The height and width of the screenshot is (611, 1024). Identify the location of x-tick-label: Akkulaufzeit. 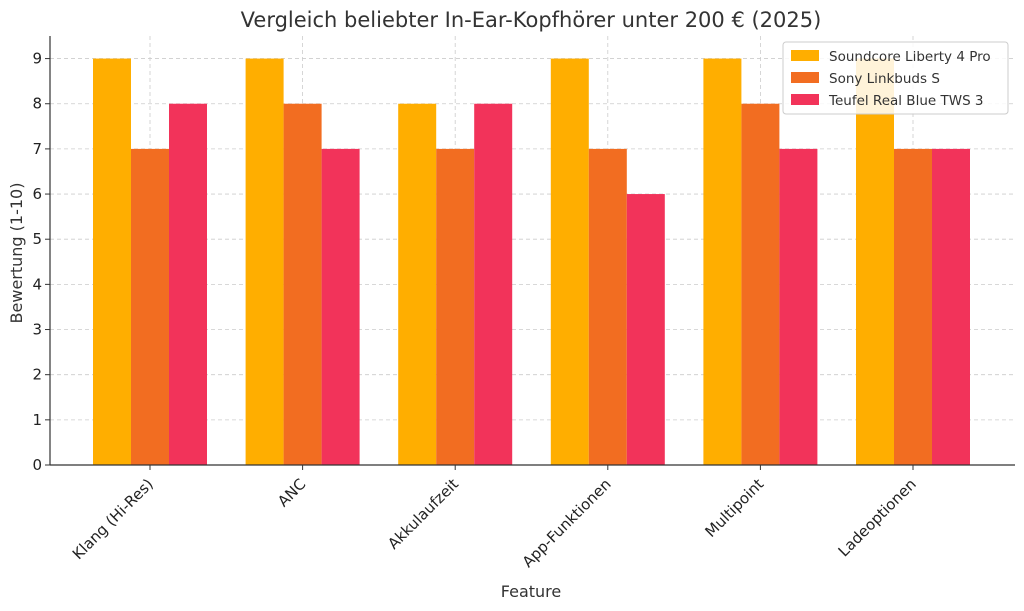
(423, 514).